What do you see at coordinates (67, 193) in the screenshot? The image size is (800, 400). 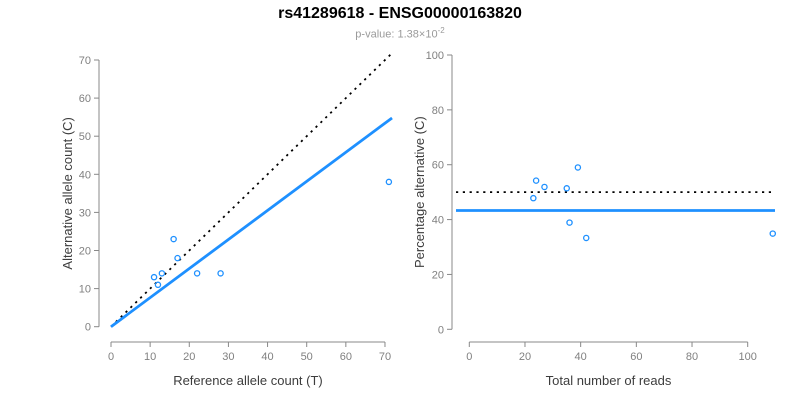 I see `y-axis-title: Alternative allele count (C)` at bounding box center [67, 193].